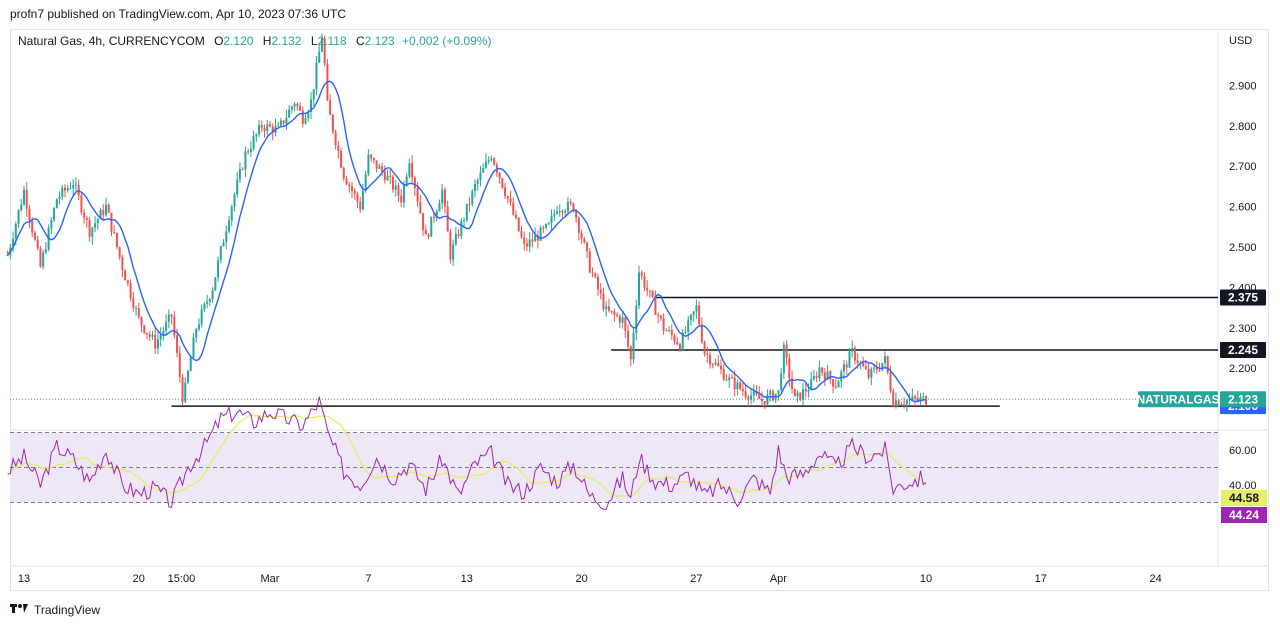 The width and height of the screenshot is (1280, 627). I want to click on time-tick-label: 24, so click(1155, 579).